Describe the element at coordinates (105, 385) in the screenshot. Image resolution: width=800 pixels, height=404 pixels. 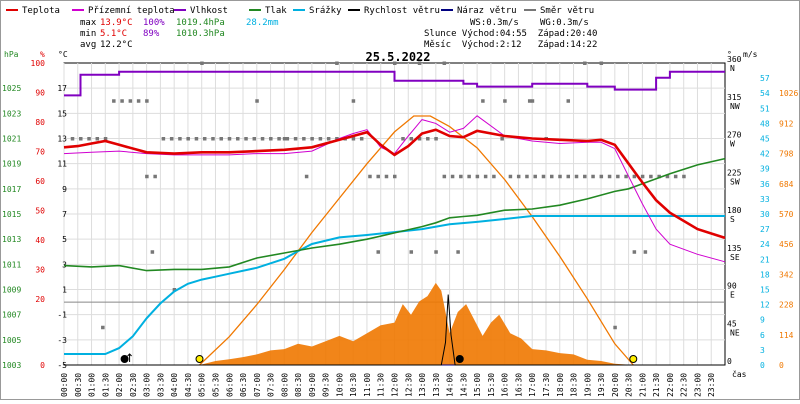
I see `tick-label-time: 01:30` at that location.